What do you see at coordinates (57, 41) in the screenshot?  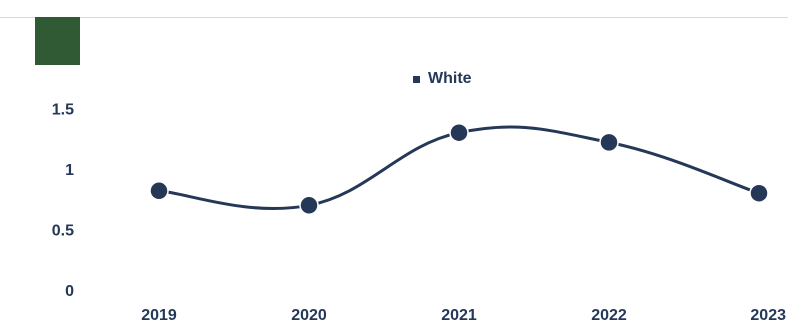 I see `brand-logo-block` at bounding box center [57, 41].